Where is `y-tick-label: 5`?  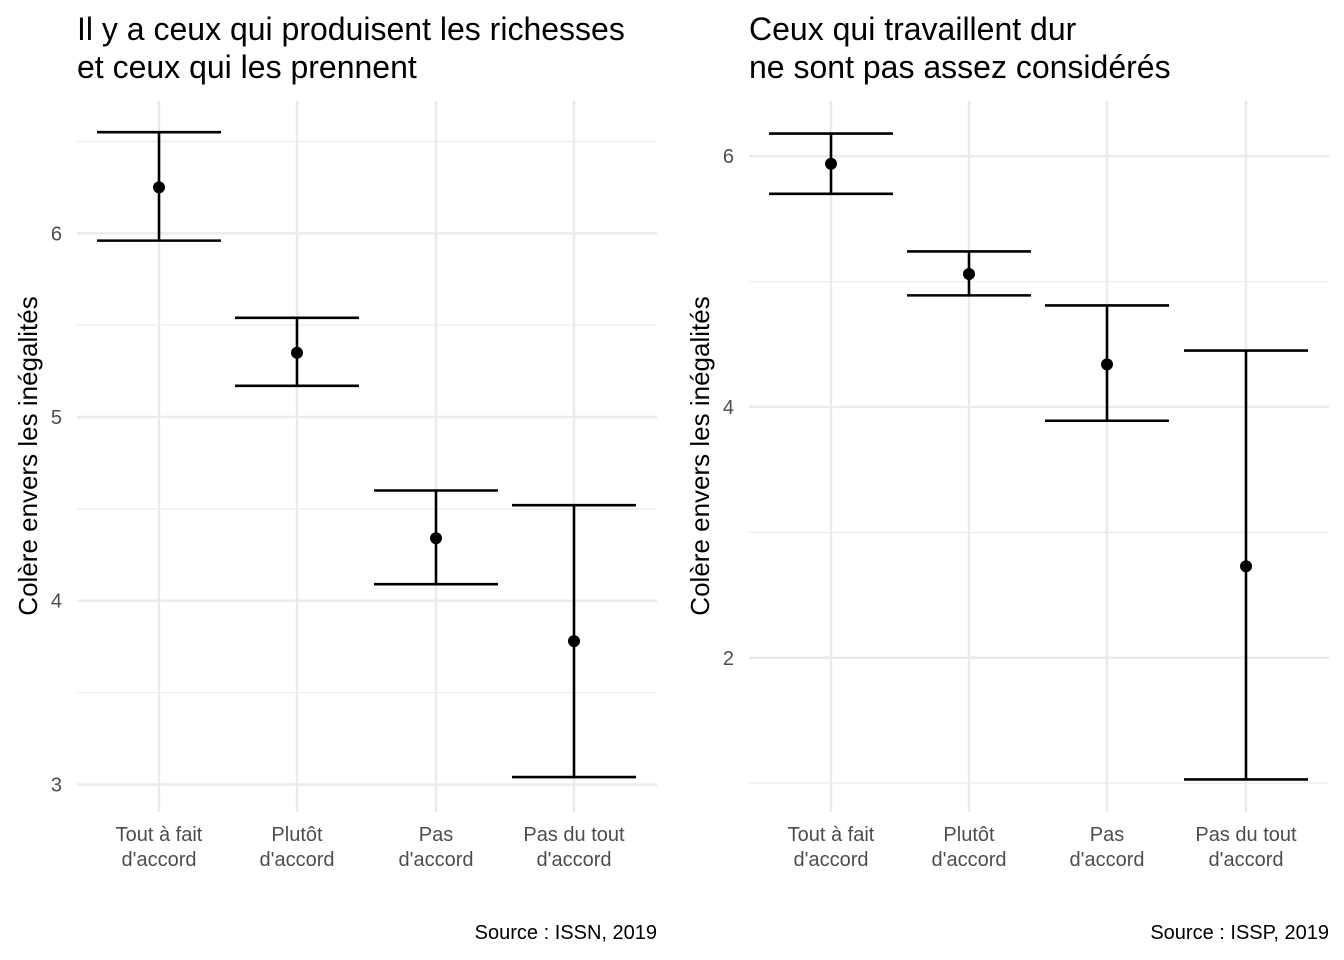
y-tick-label: 5 is located at coordinates (56, 418).